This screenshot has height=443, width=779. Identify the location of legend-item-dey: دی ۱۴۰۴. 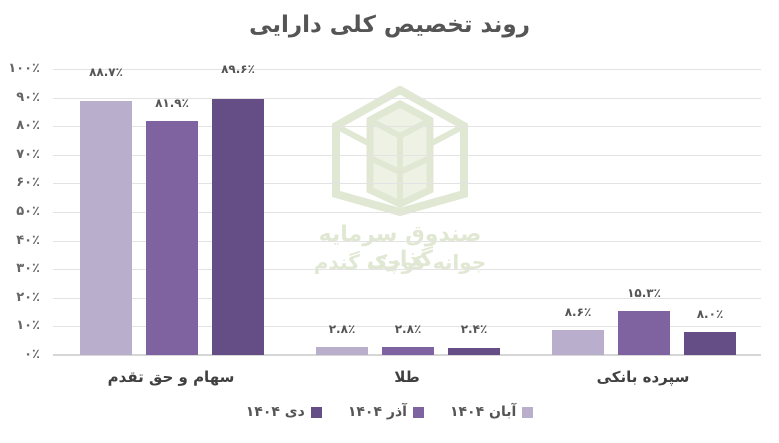
(284, 412).